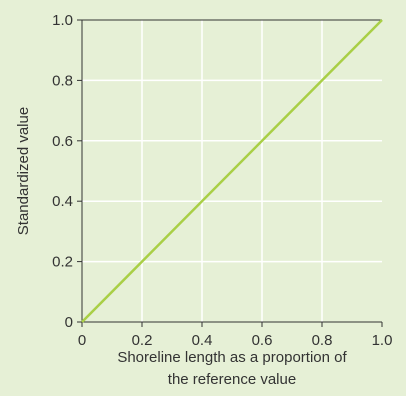 Image resolution: width=406 pixels, height=396 pixels. I want to click on x-tick-label: 0.8, so click(322, 340).